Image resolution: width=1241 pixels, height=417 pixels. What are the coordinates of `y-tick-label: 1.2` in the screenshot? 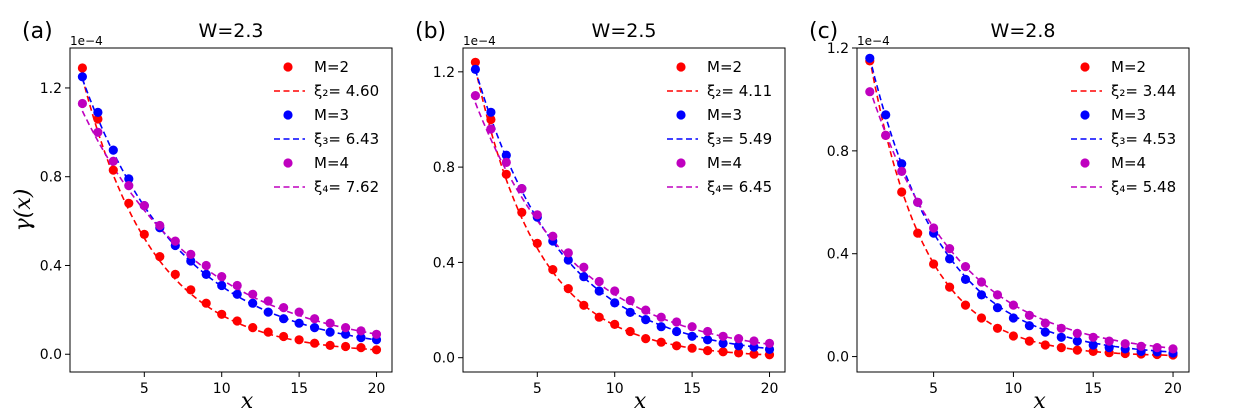 It's located at (51, 89).